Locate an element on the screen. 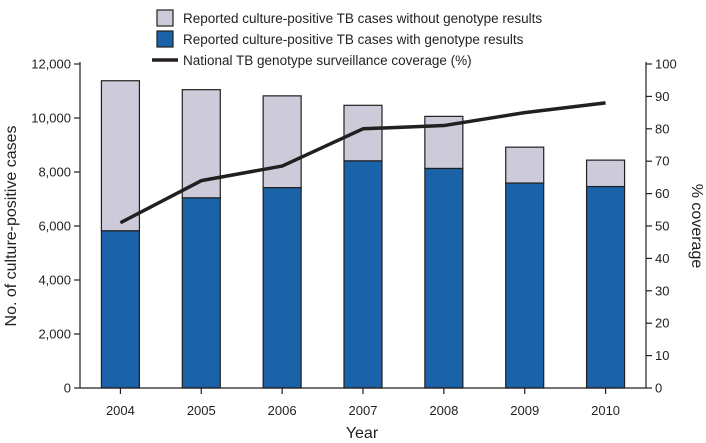  legend-swatch-with-genotype is located at coordinates (165, 39).